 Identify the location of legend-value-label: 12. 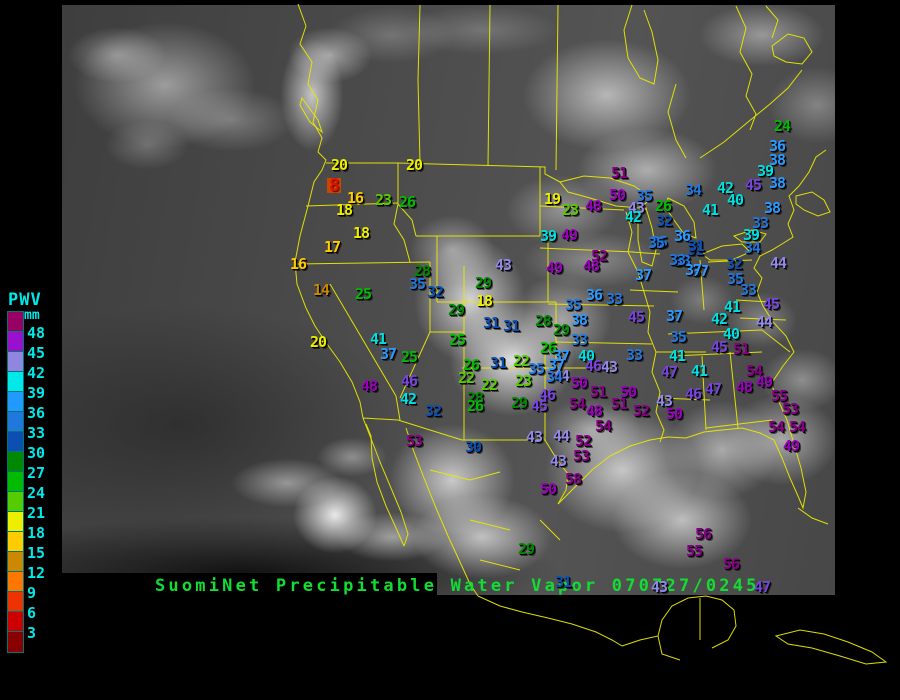
(36, 573).